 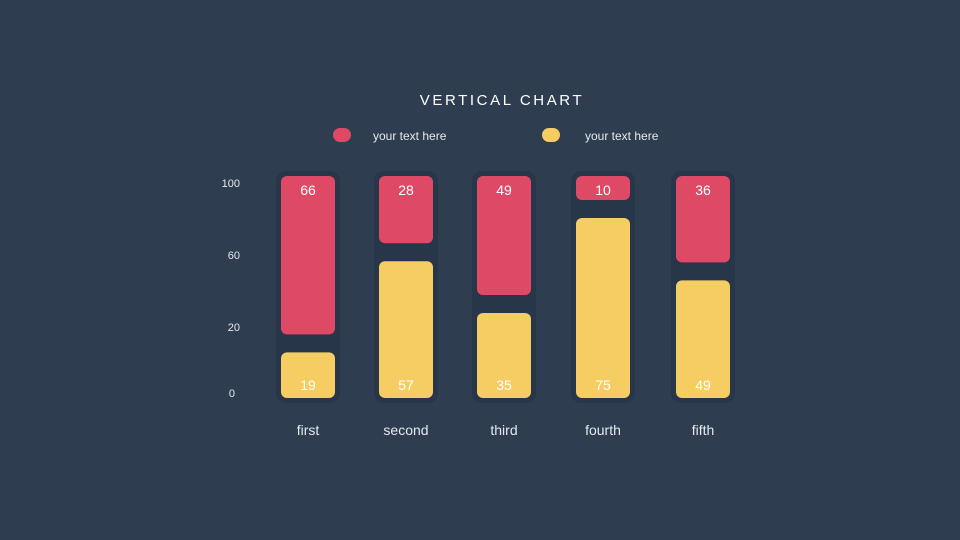 I want to click on y-axis: 100 60 20 0, so click(x=231, y=289).